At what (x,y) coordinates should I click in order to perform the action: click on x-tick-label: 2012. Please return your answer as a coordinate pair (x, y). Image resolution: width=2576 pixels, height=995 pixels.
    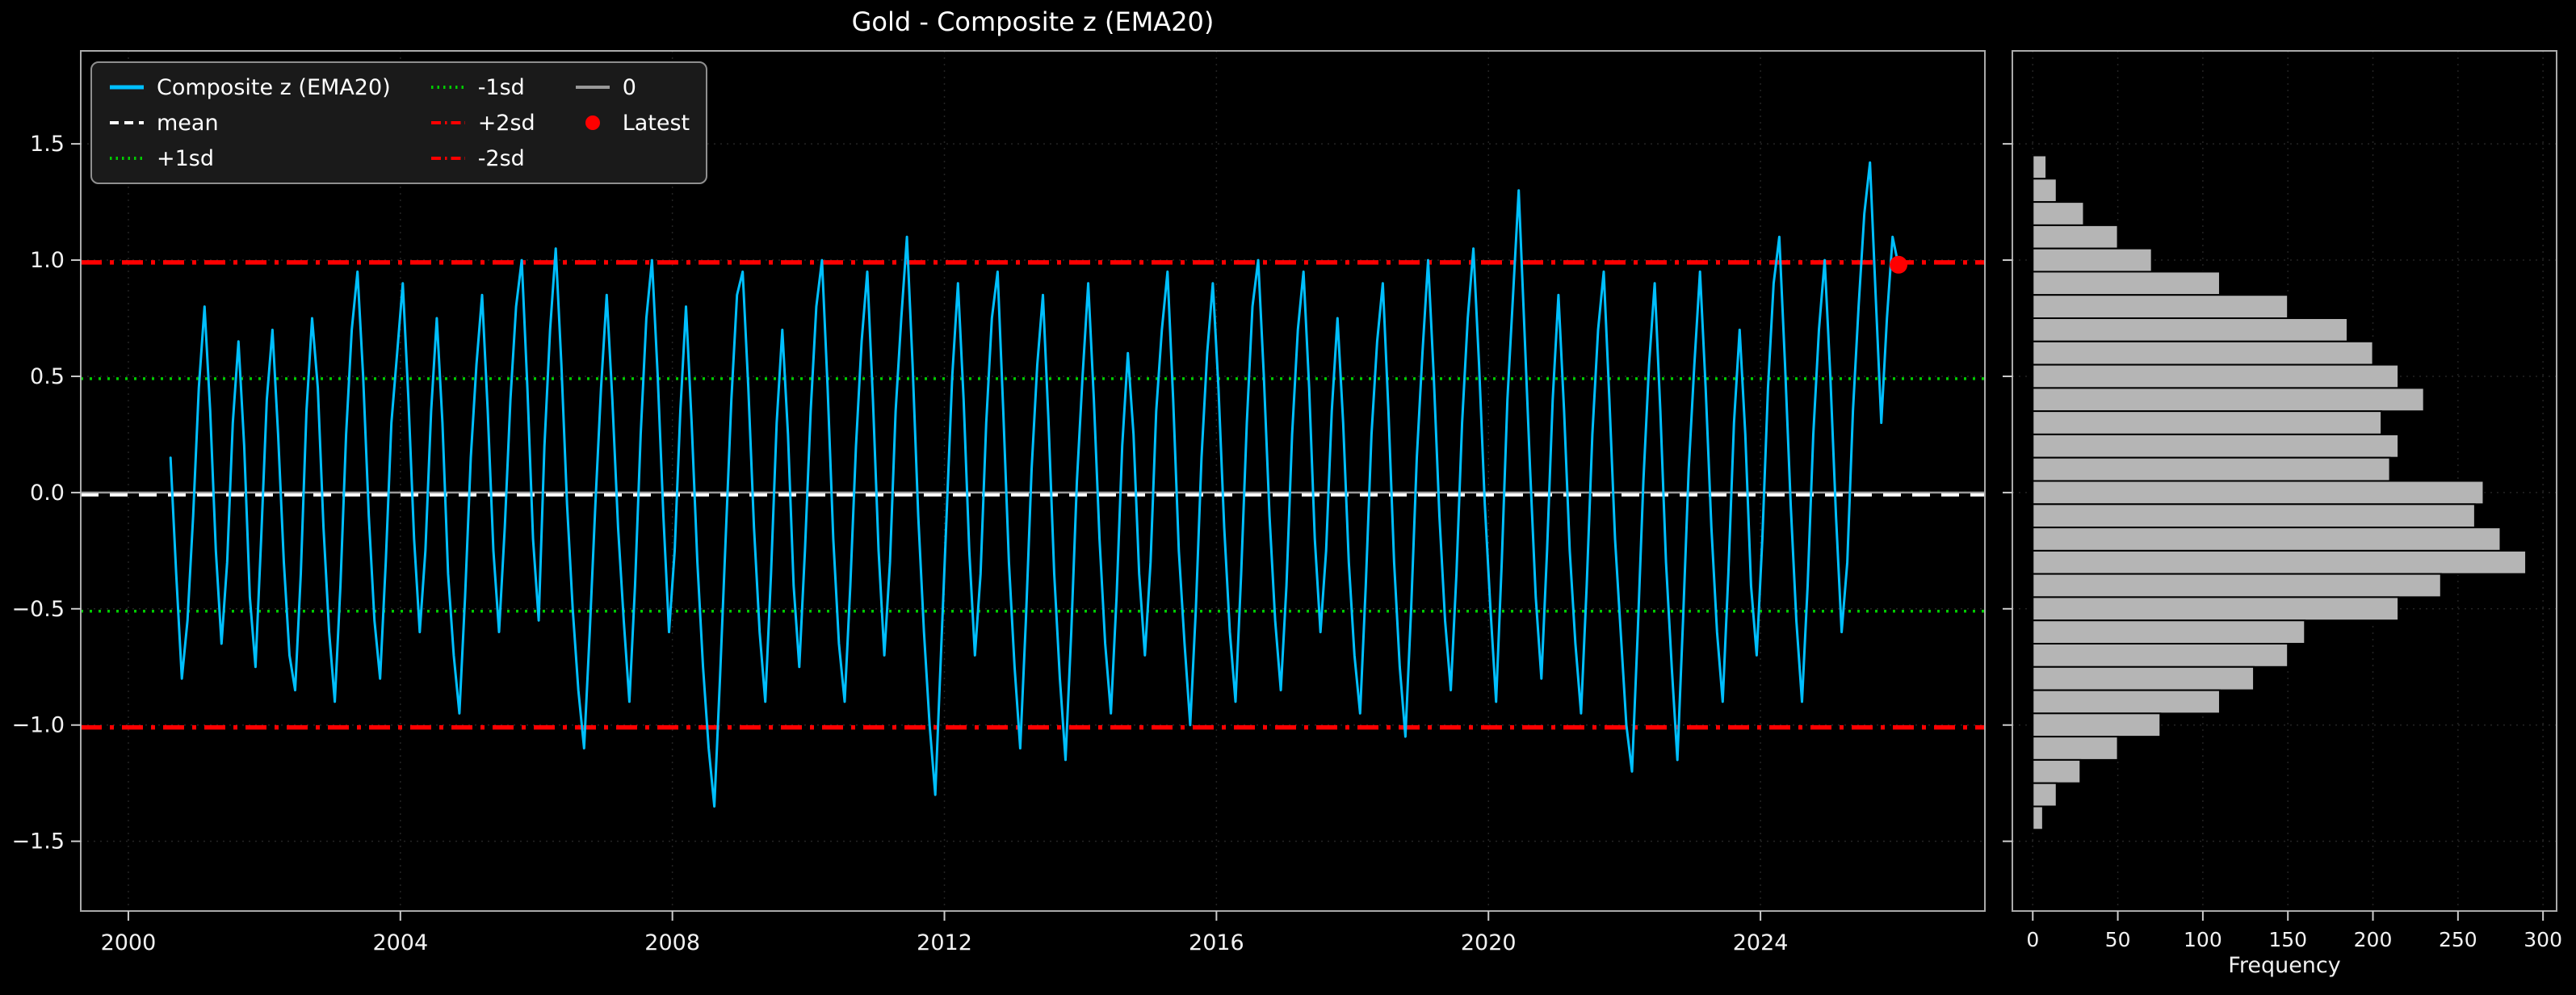
    Looking at the image, I should click on (944, 943).